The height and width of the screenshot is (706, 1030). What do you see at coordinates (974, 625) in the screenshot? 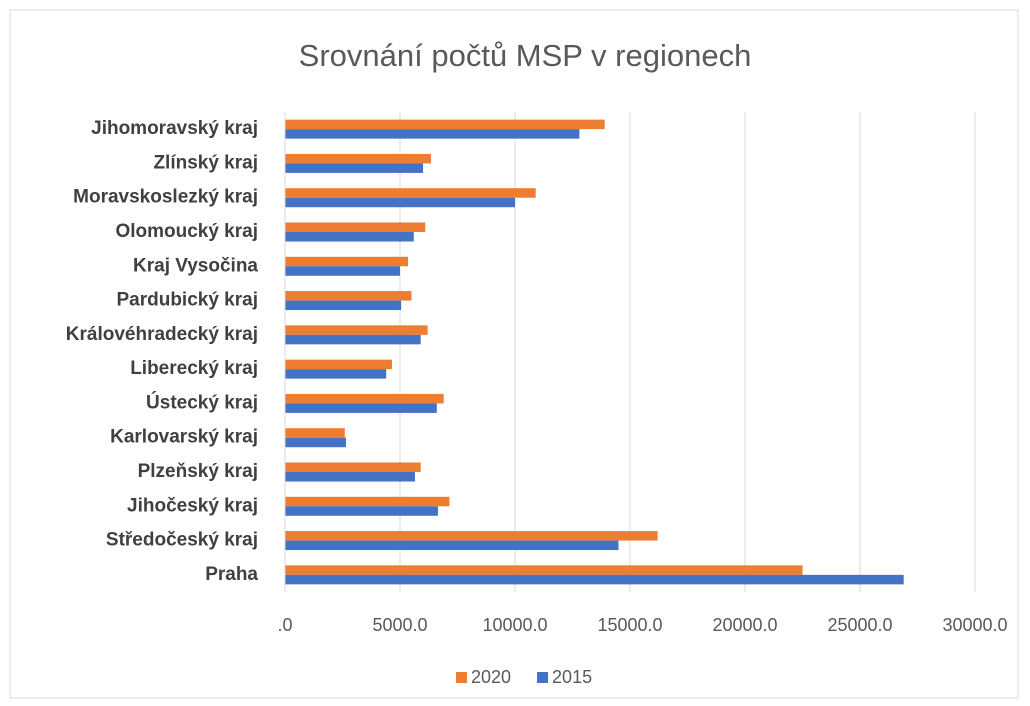
I see `x-tick-label: 30000.0` at bounding box center [974, 625].